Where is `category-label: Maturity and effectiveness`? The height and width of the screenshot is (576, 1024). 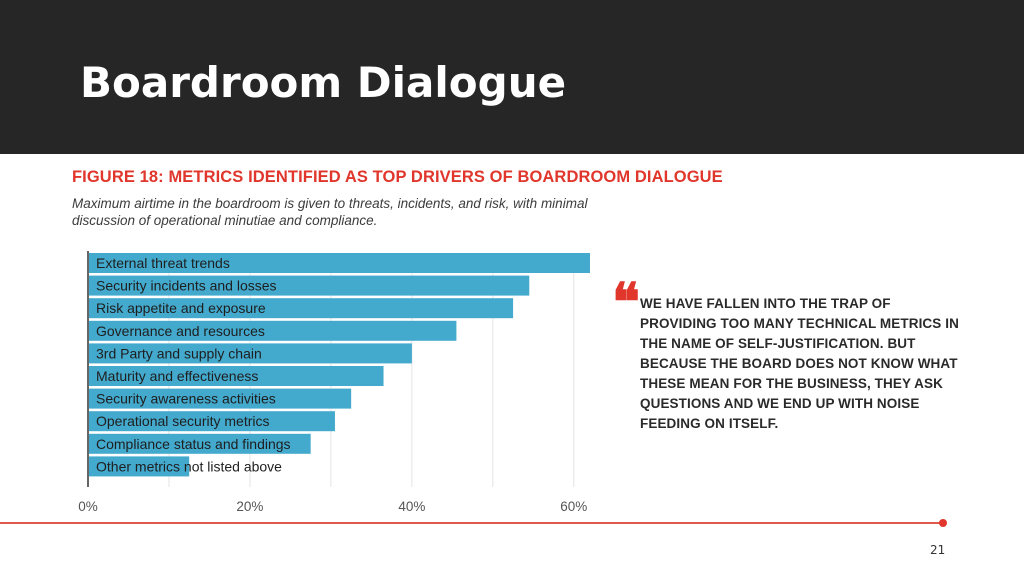
category-label: Maturity and effectiveness is located at coordinates (177, 376).